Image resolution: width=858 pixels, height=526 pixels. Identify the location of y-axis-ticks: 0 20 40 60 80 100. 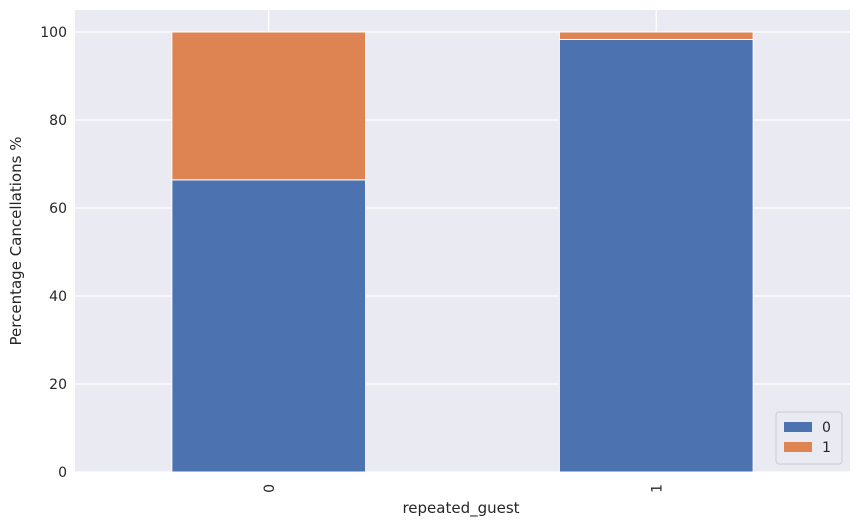
(53, 253).